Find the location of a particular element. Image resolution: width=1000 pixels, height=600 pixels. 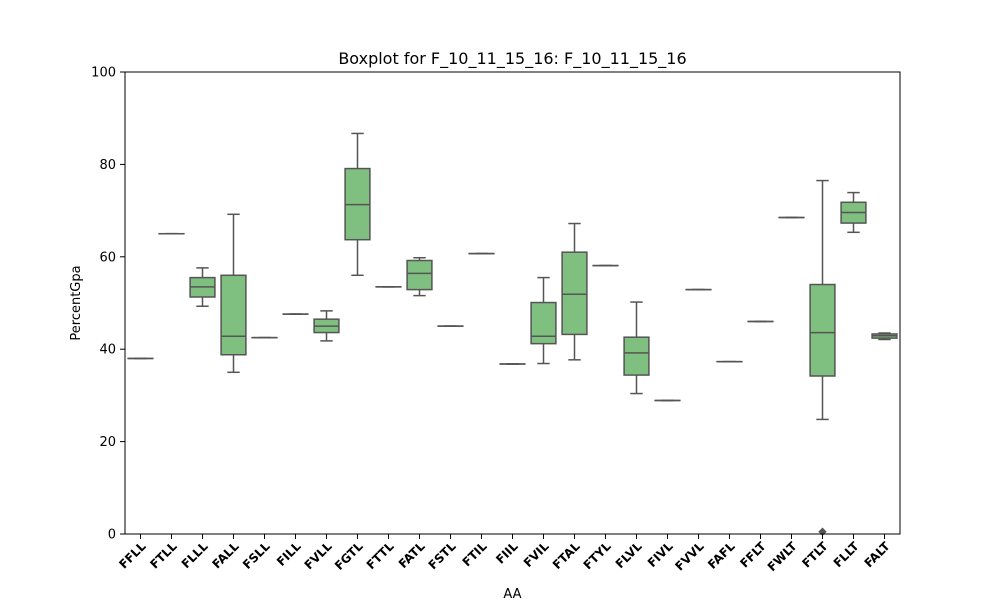

x-tick-label-FLVL: FLVL is located at coordinates (629, 555).